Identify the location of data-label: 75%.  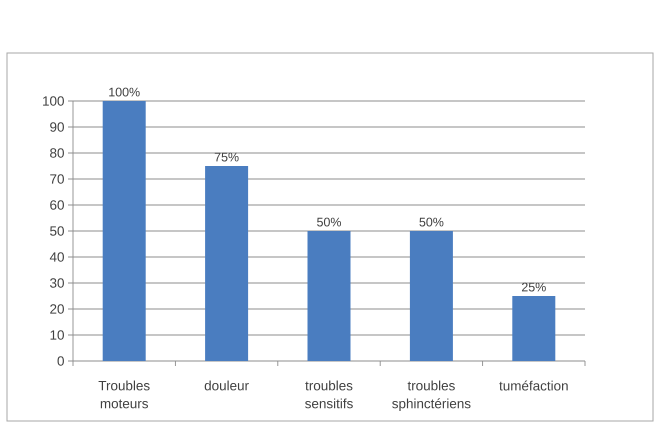
(226, 157).